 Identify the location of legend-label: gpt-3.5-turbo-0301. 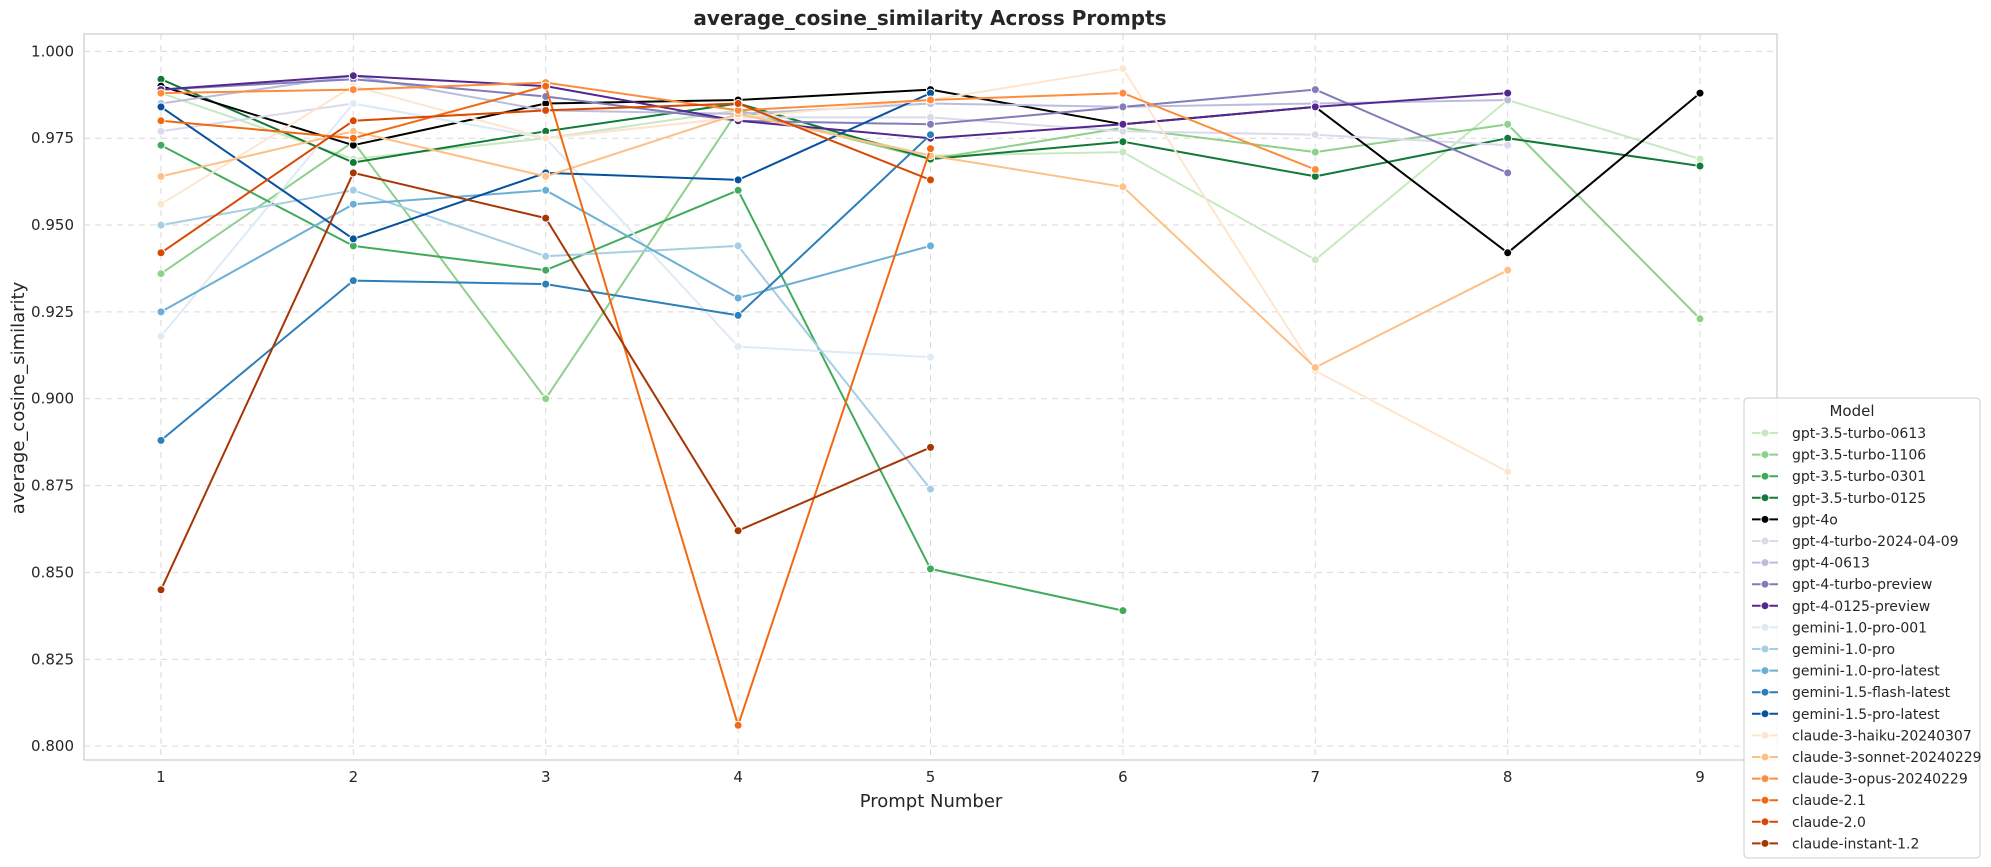
(1859, 477).